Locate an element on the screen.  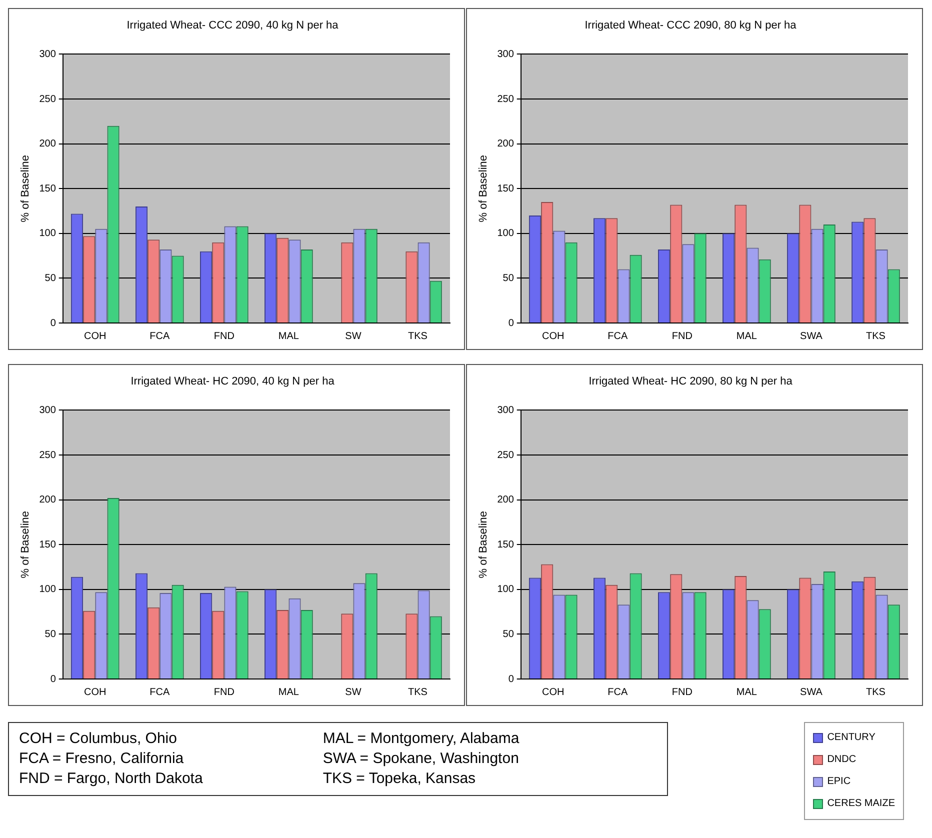
legend-label: CERES MAIZE is located at coordinates (861, 804).